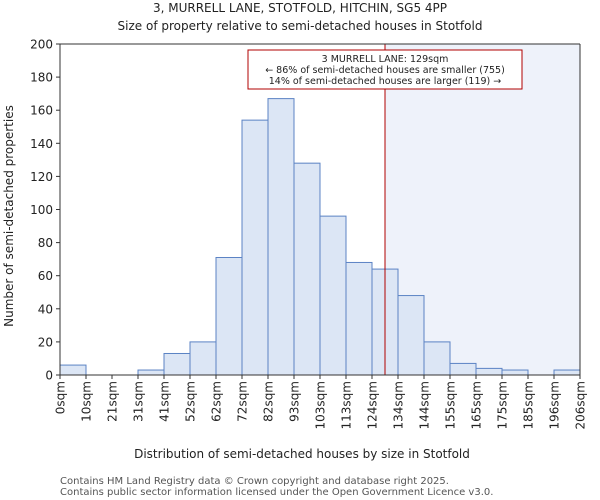 The height and width of the screenshot is (500, 600). I want to click on x-tick-label: 103sqm, so click(321, 405).